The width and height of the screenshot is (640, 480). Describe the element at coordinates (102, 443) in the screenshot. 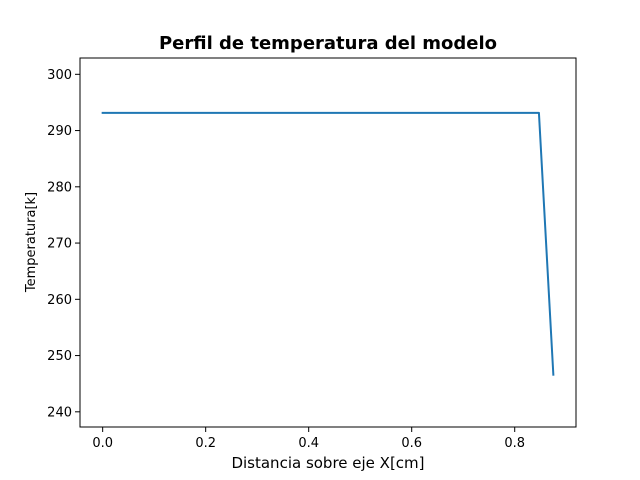

I see `x-tick-label-0: 0.0` at that location.